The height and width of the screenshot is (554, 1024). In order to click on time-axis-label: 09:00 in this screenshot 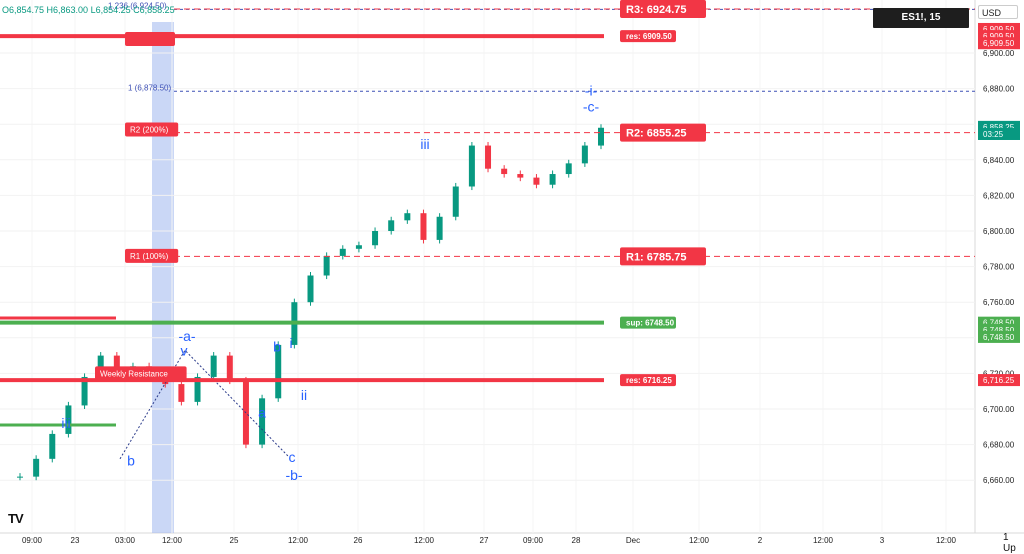, I will do `click(32, 540)`.